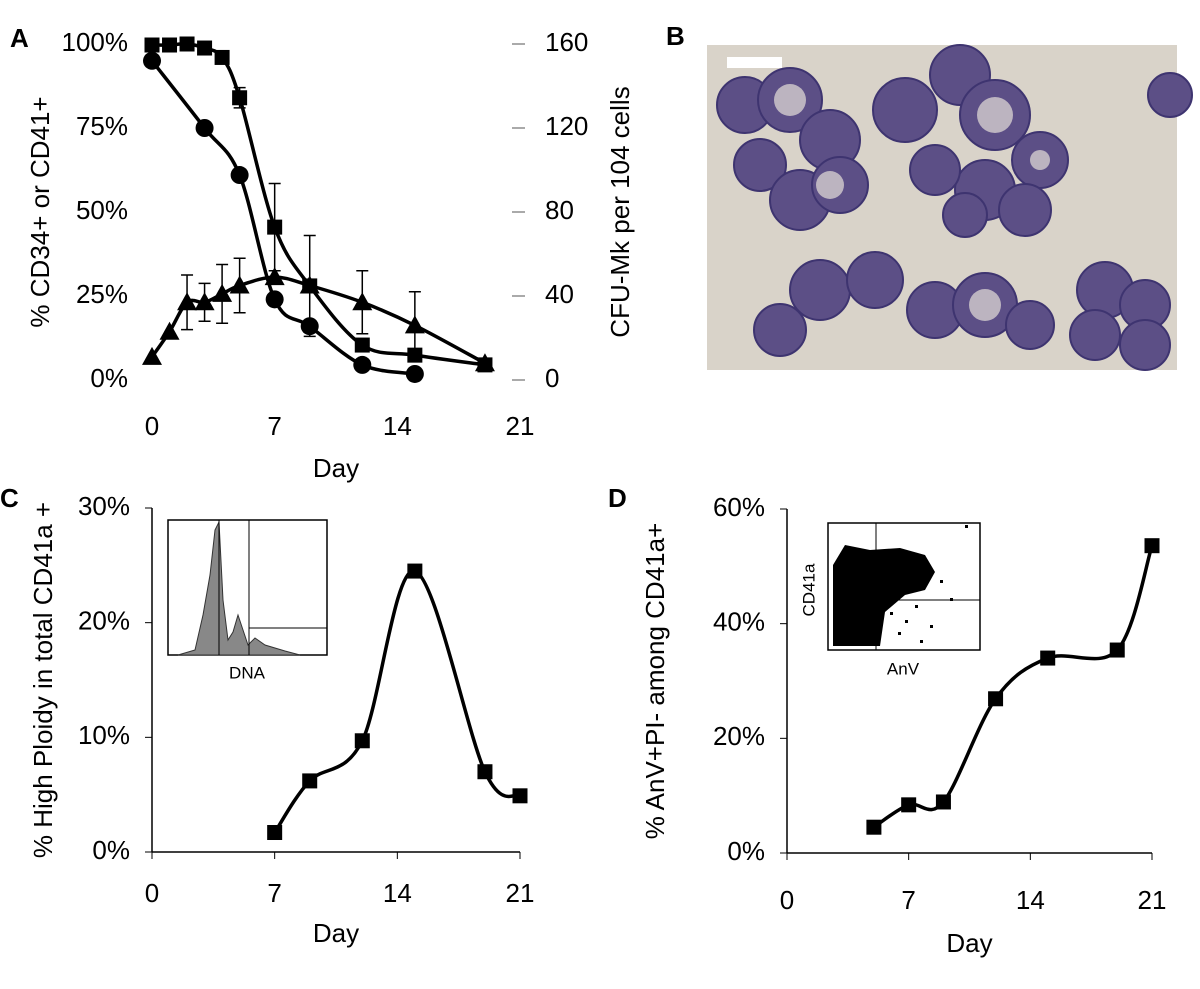 This screenshot has height=989, width=1200. What do you see at coordinates (239, 588) in the screenshot?
I see `histogram` at bounding box center [239, 588].